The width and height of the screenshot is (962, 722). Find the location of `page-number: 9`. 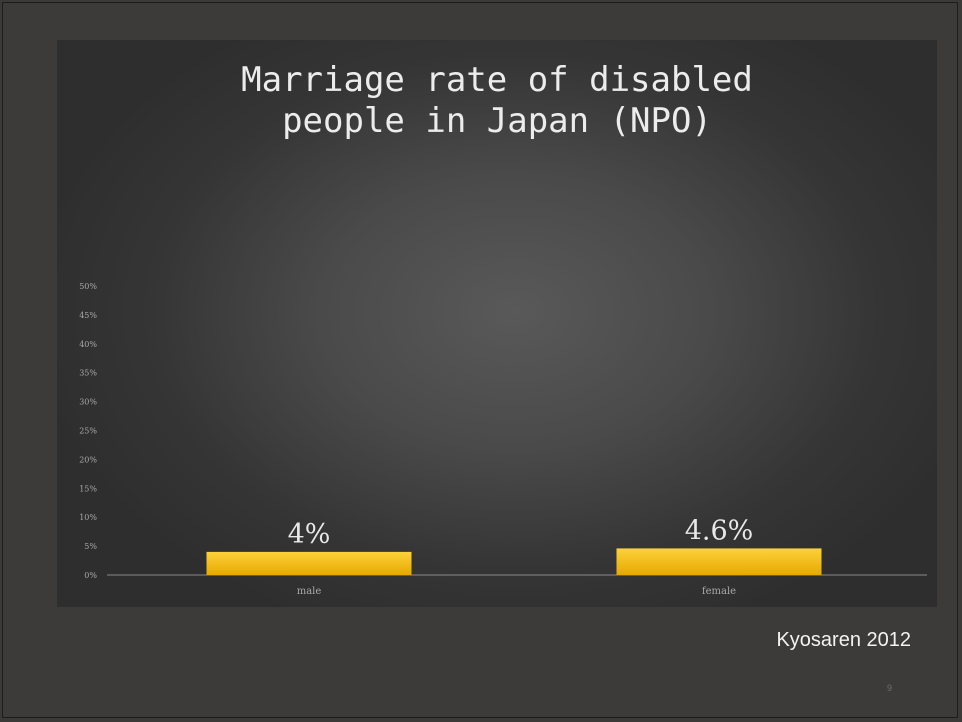

page-number: 9 is located at coordinates (890, 688).